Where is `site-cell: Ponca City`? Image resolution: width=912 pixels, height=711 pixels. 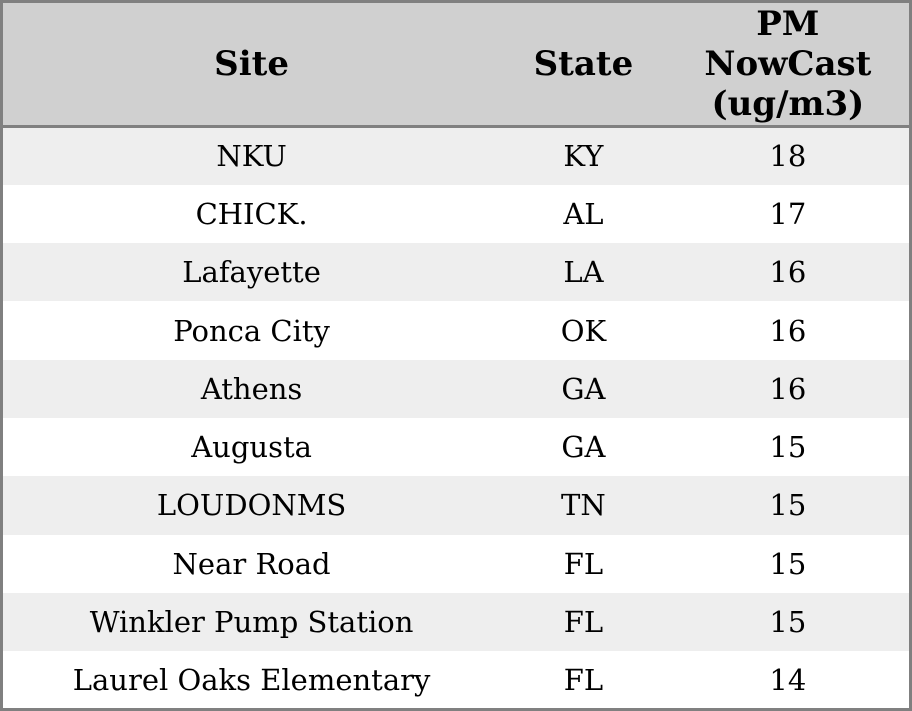 site-cell: Ponca City is located at coordinates (251, 330).